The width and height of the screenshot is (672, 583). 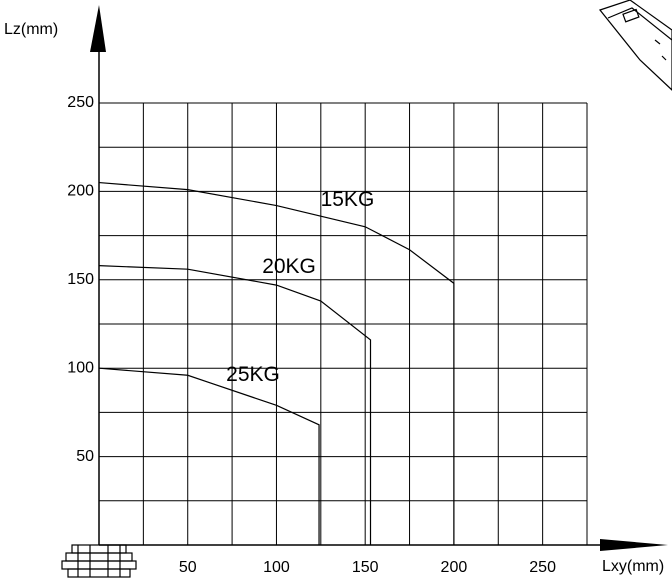 What do you see at coordinates (209, 456) in the screenshot?
I see `load-curve` at bounding box center [209, 456].